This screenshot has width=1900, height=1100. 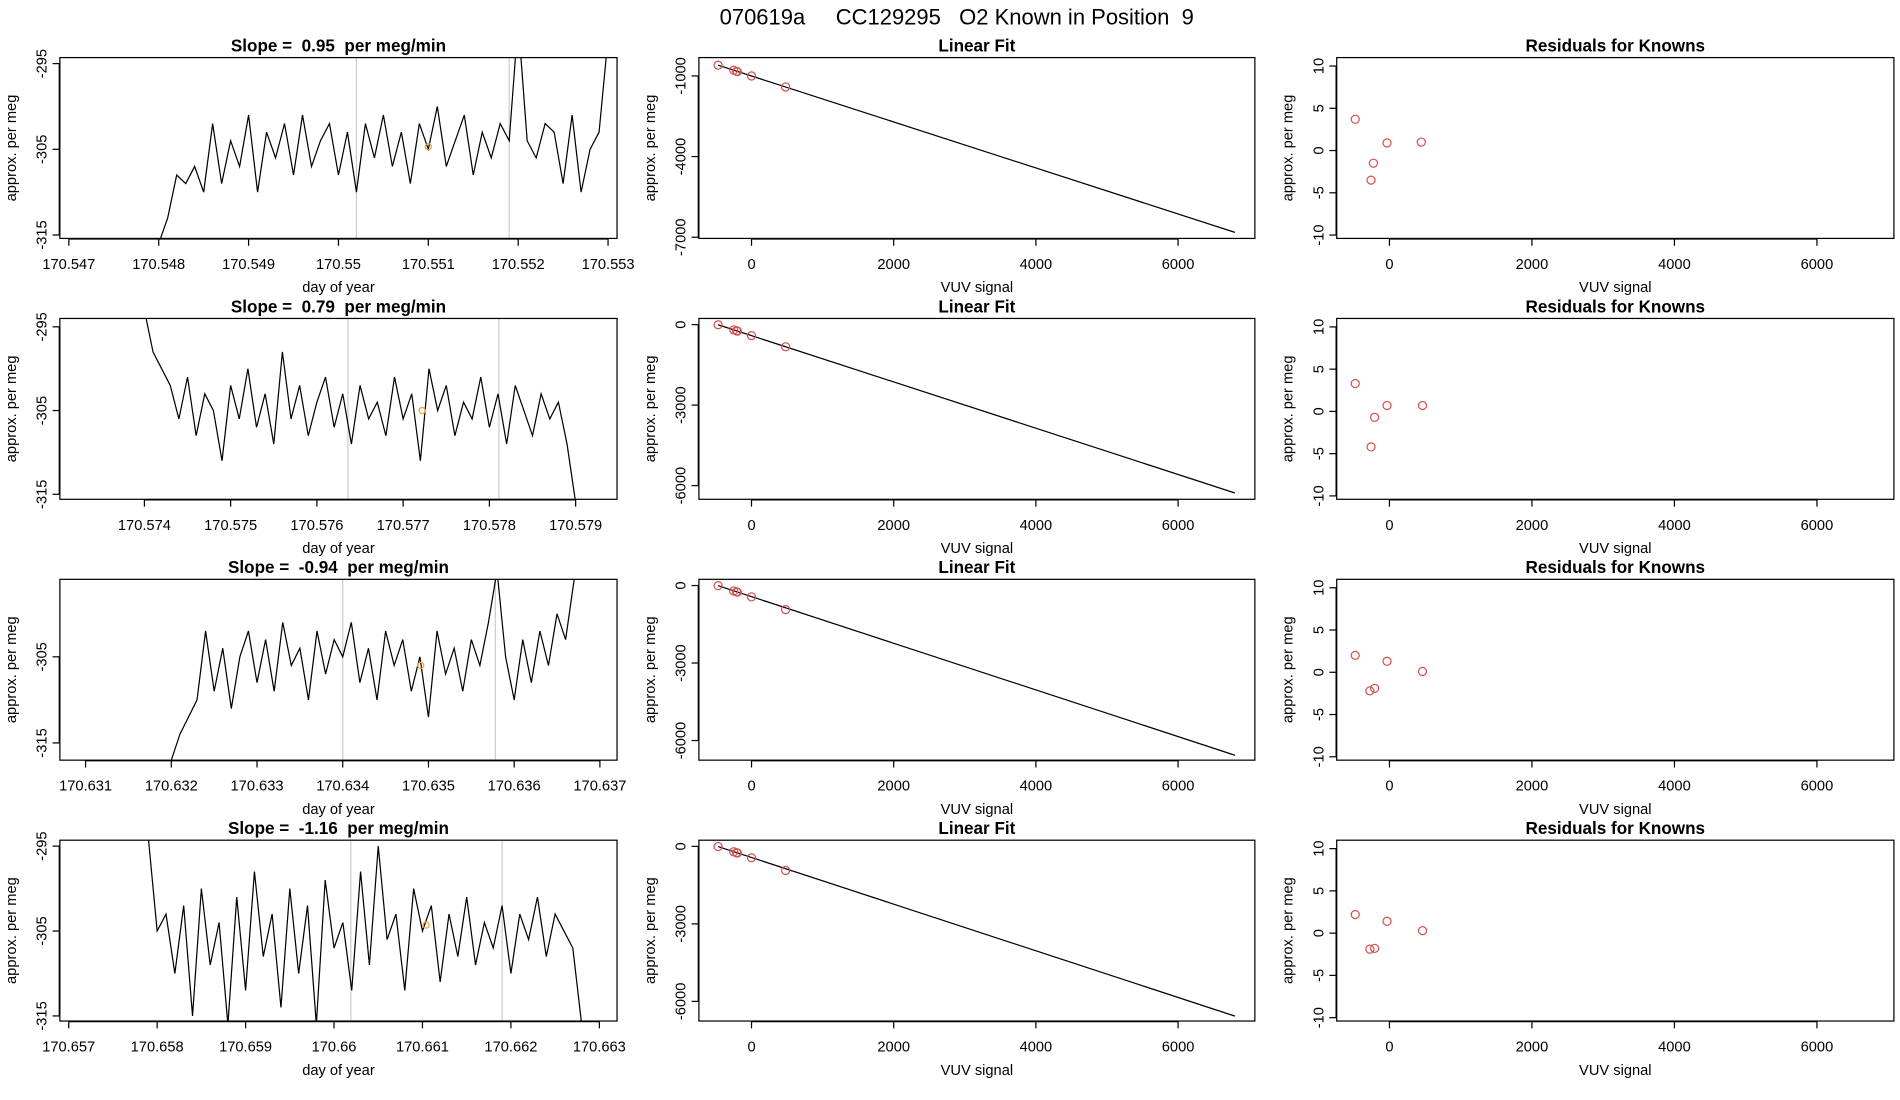 What do you see at coordinates (245, 1048) in the screenshot?
I see `x-tick-label: 170.659` at bounding box center [245, 1048].